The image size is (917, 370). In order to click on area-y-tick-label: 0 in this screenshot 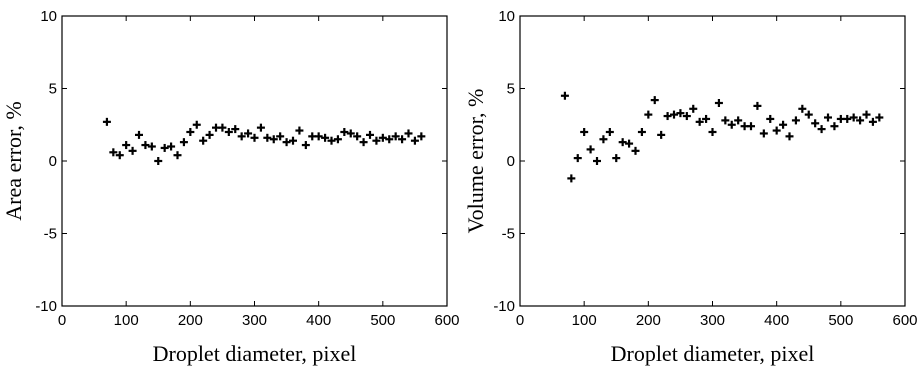, I will do `click(53, 161)`.